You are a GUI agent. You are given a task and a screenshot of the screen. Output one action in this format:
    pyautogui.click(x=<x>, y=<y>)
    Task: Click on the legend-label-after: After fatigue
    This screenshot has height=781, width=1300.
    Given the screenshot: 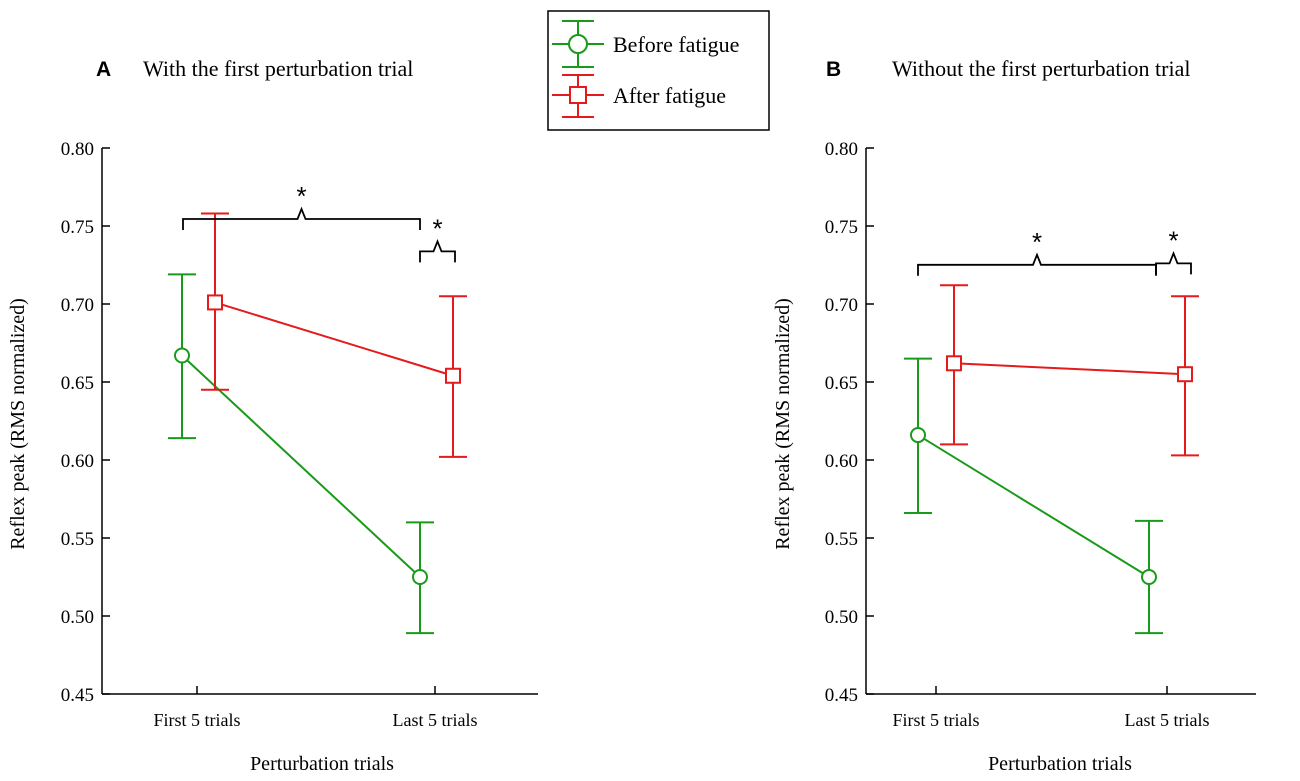 What is the action you would take?
    pyautogui.click(x=669, y=95)
    